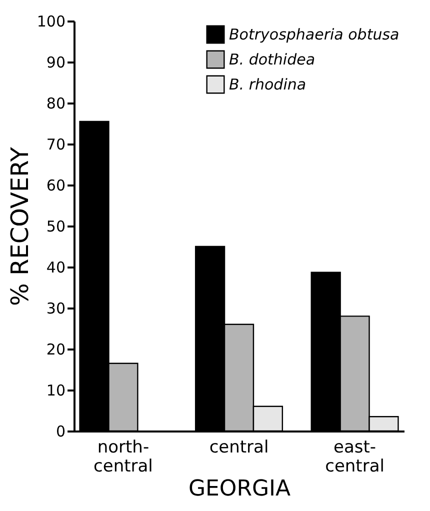 The height and width of the screenshot is (511, 430). What do you see at coordinates (272, 59) in the screenshot?
I see `legend-label: B. dothidea` at bounding box center [272, 59].